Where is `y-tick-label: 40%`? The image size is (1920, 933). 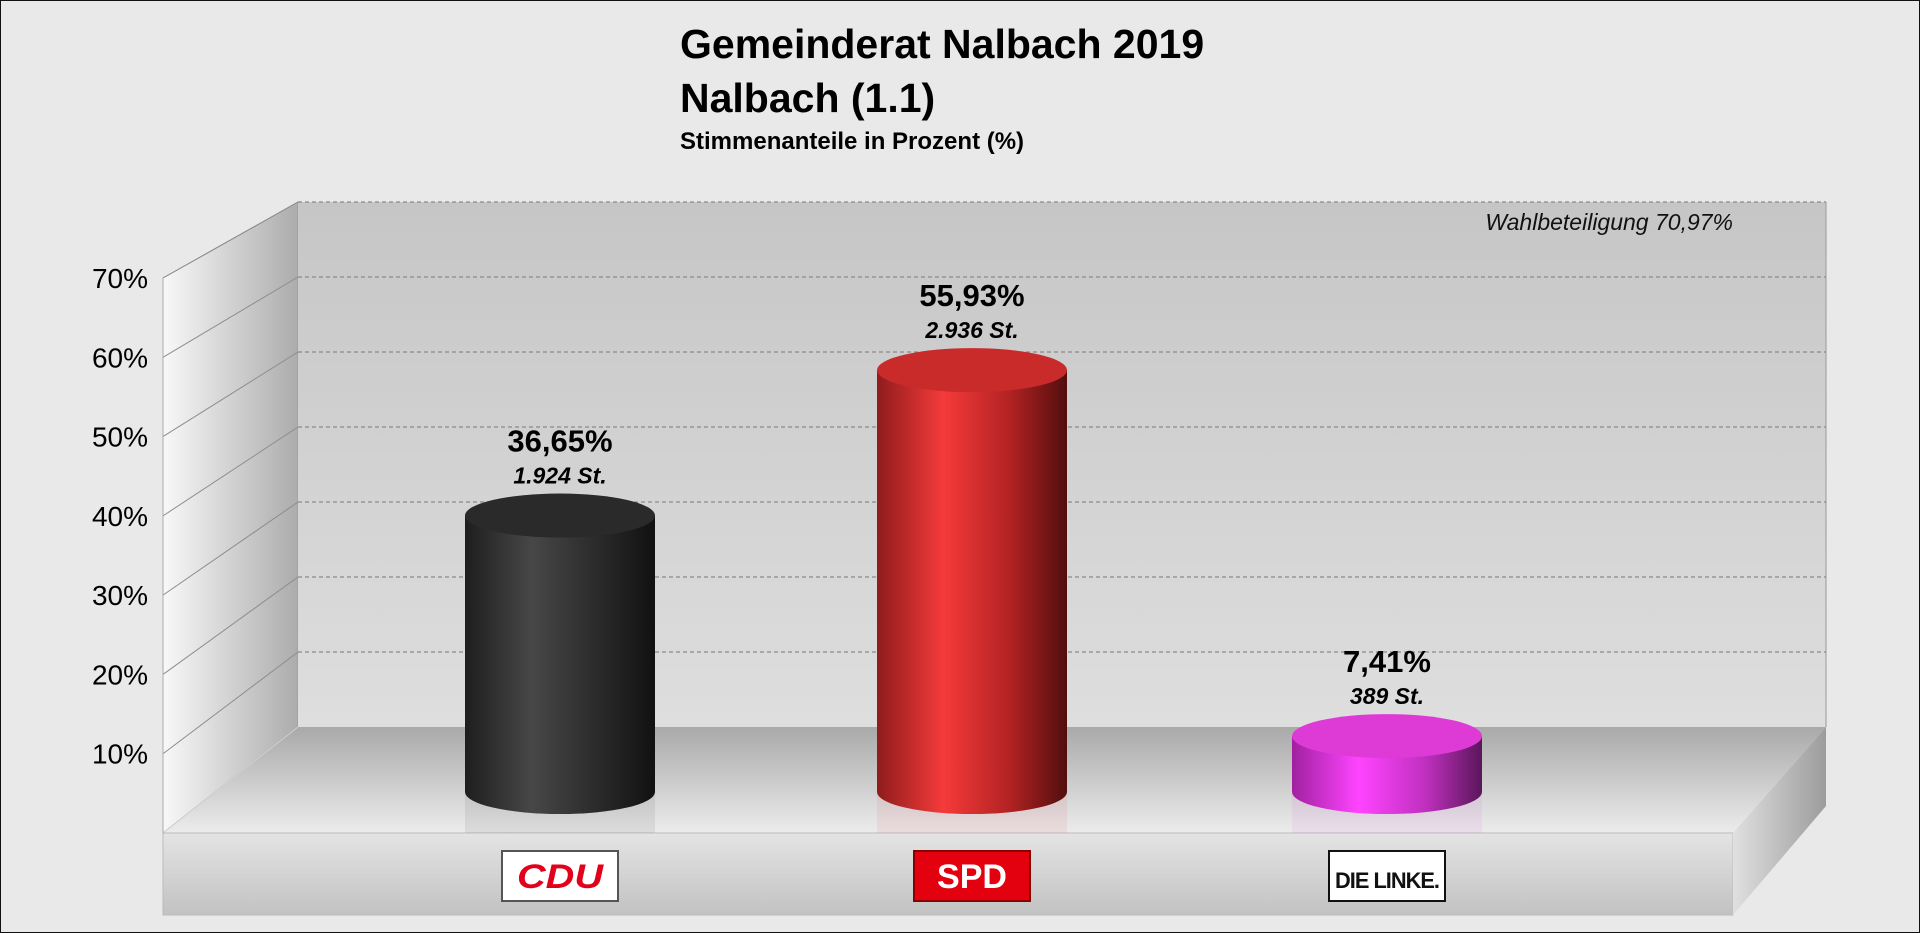
y-tick-label: 40% is located at coordinates (120, 516).